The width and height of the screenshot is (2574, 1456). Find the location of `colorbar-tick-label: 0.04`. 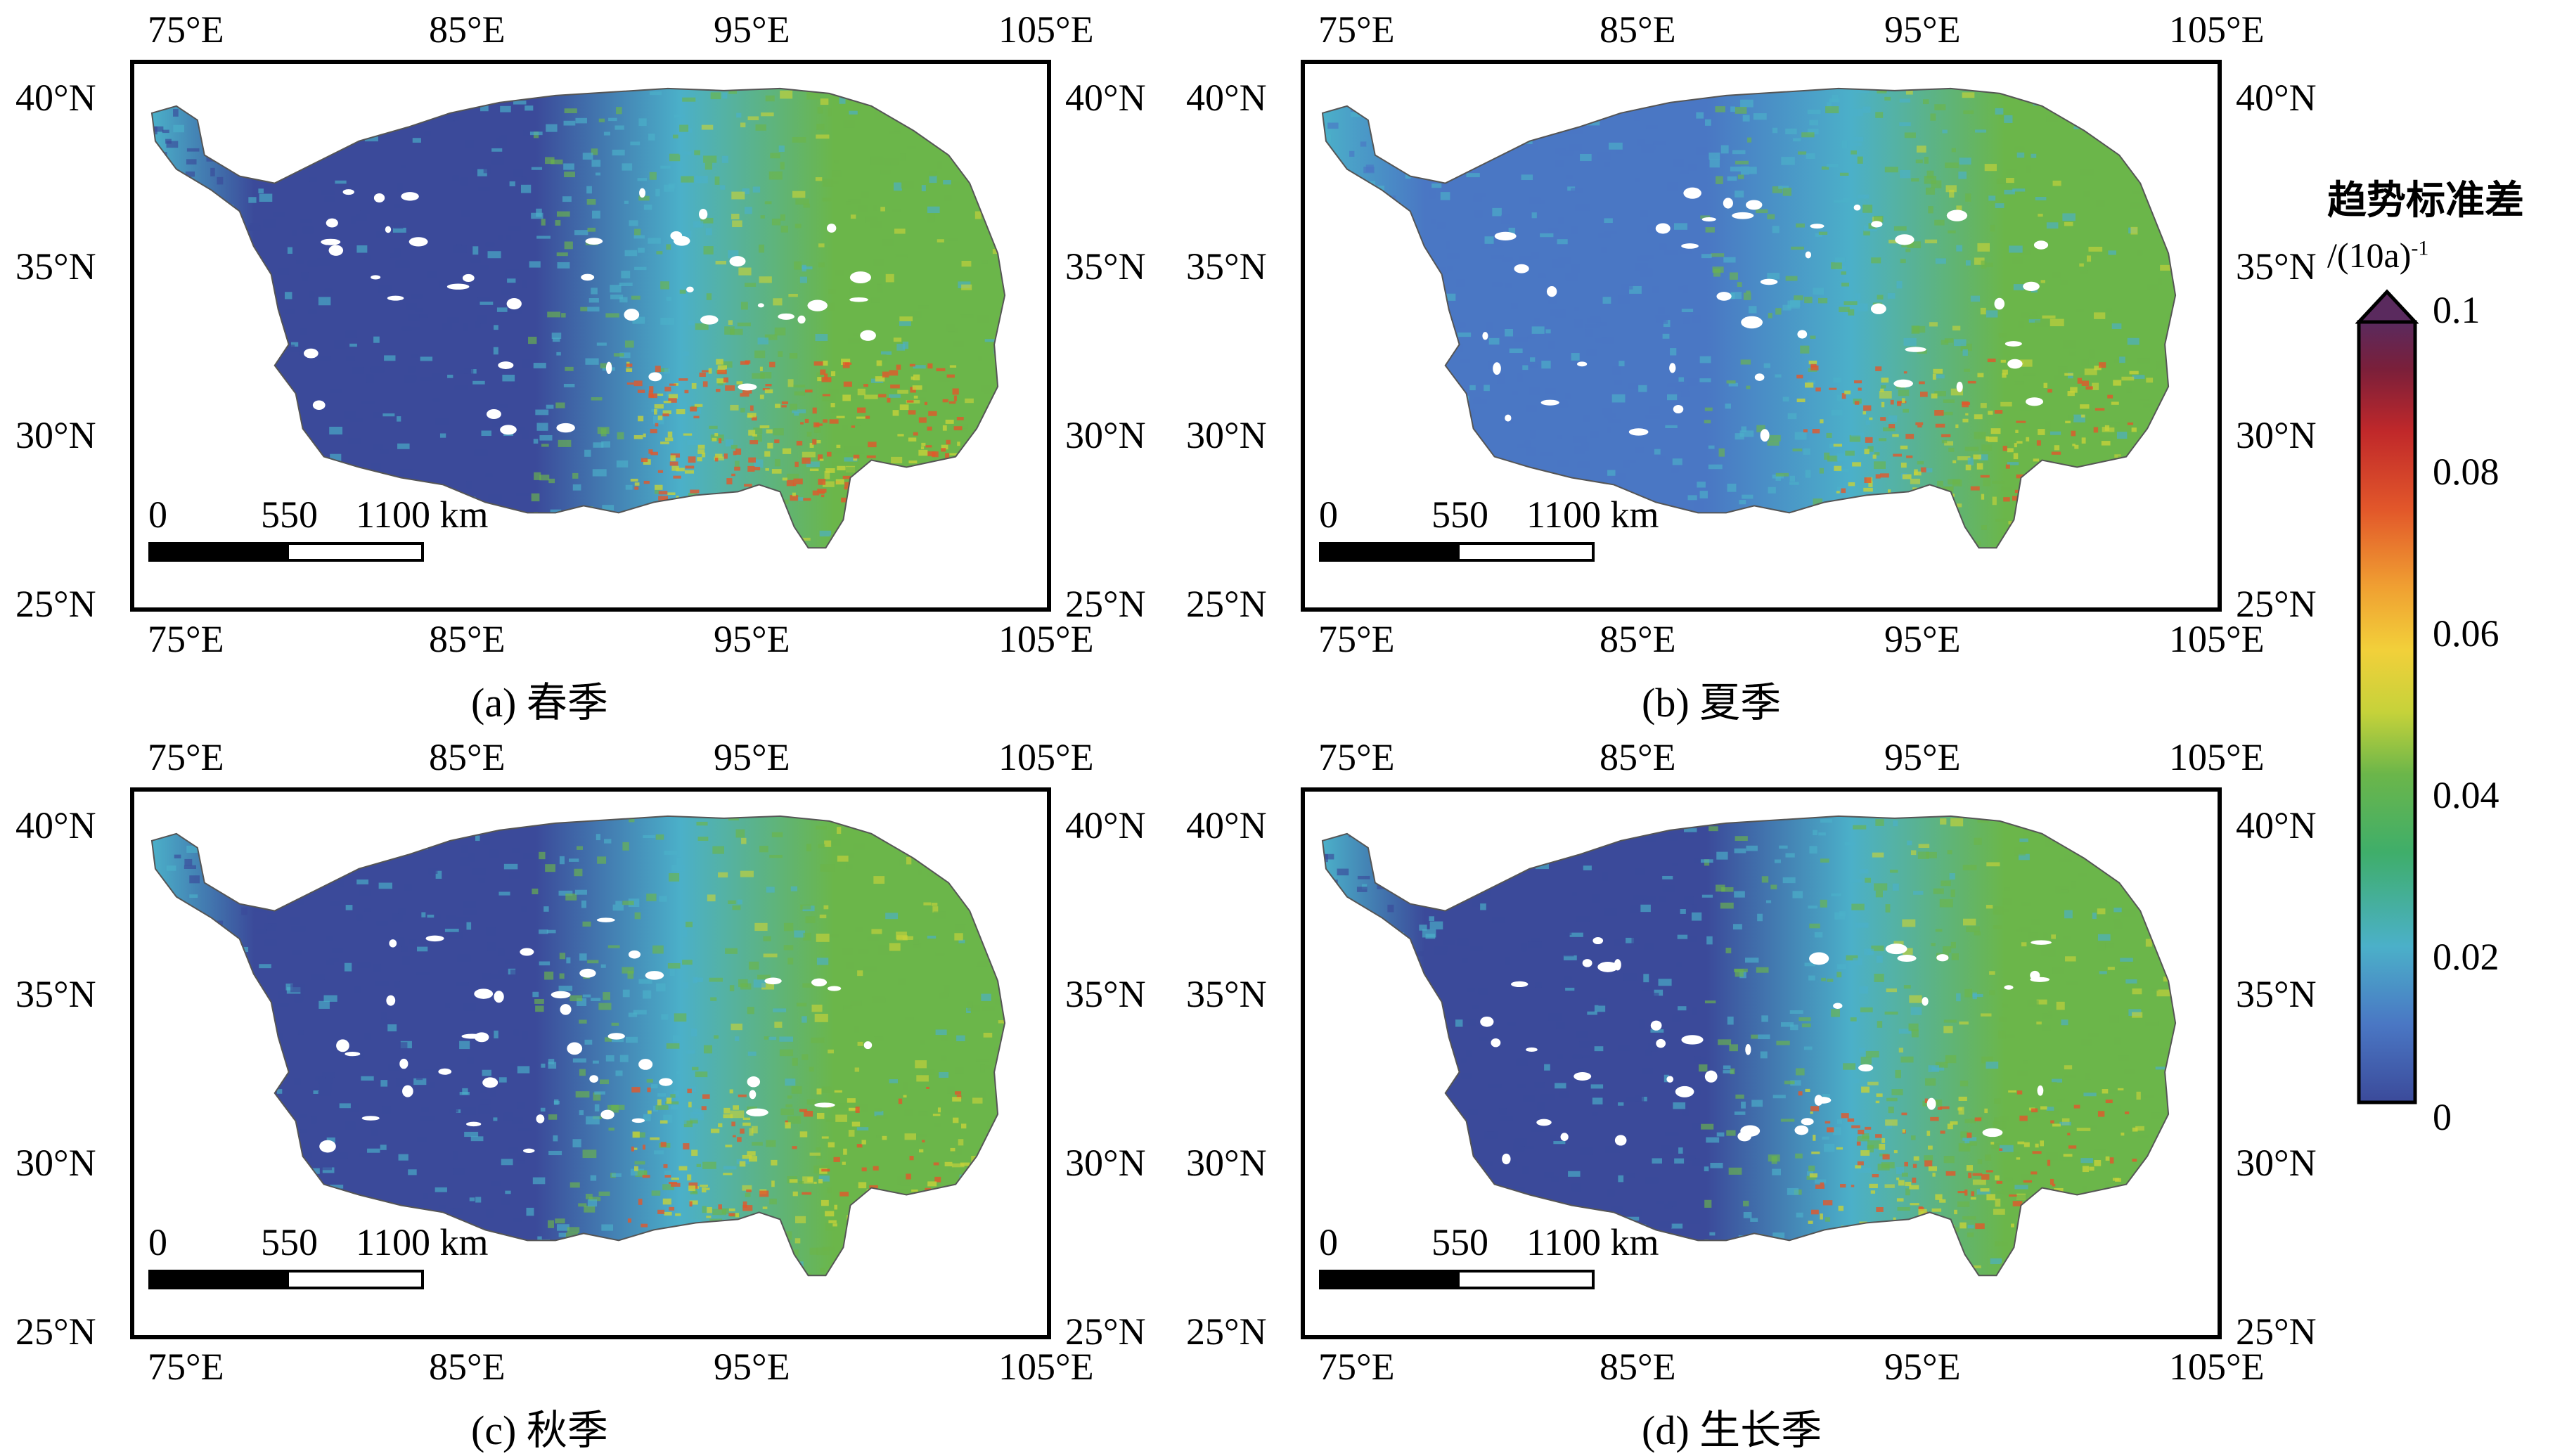

colorbar-tick-label: 0.04 is located at coordinates (2466, 795).